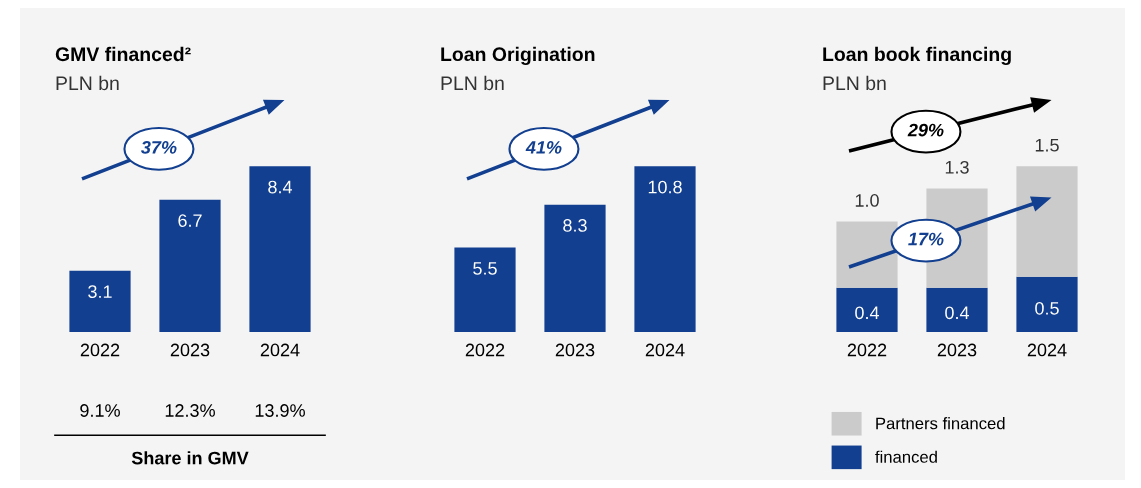  Describe the element at coordinates (1047, 308) in the screenshot. I see `data-label: 0.5` at that location.